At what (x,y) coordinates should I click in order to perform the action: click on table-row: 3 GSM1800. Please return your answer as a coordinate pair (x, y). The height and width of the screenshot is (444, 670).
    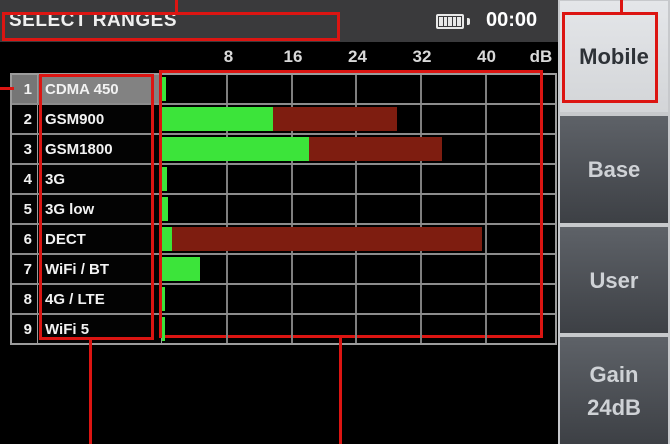
    Looking at the image, I should click on (283, 150).